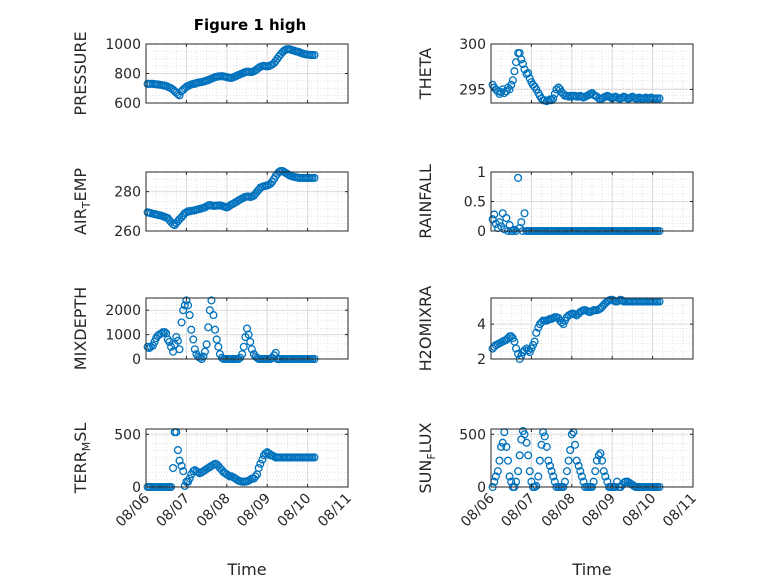 The width and height of the screenshot is (778, 583). Describe the element at coordinates (475, 203) in the screenshot. I see `rainfall-ytick-label: 0.5` at that location.